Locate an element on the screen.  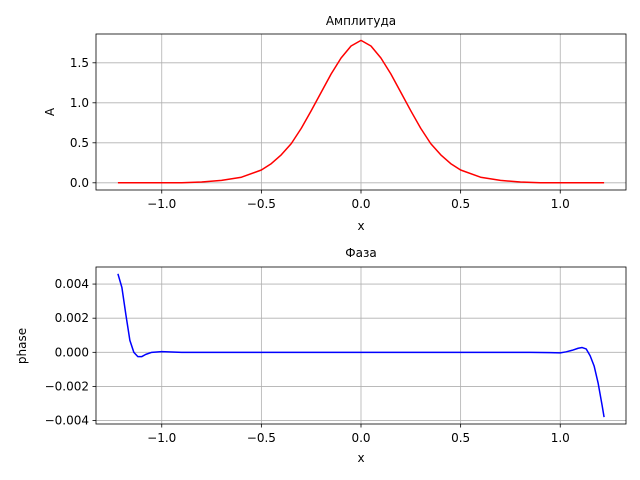
amplitude-ylabel: A is located at coordinates (50, 111).